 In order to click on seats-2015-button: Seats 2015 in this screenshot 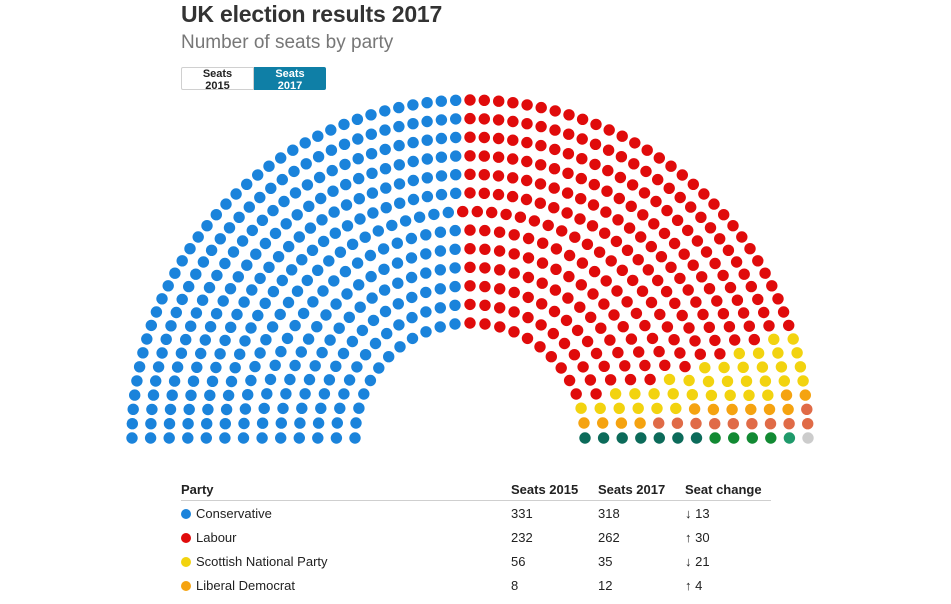, I will do `click(217, 79)`.